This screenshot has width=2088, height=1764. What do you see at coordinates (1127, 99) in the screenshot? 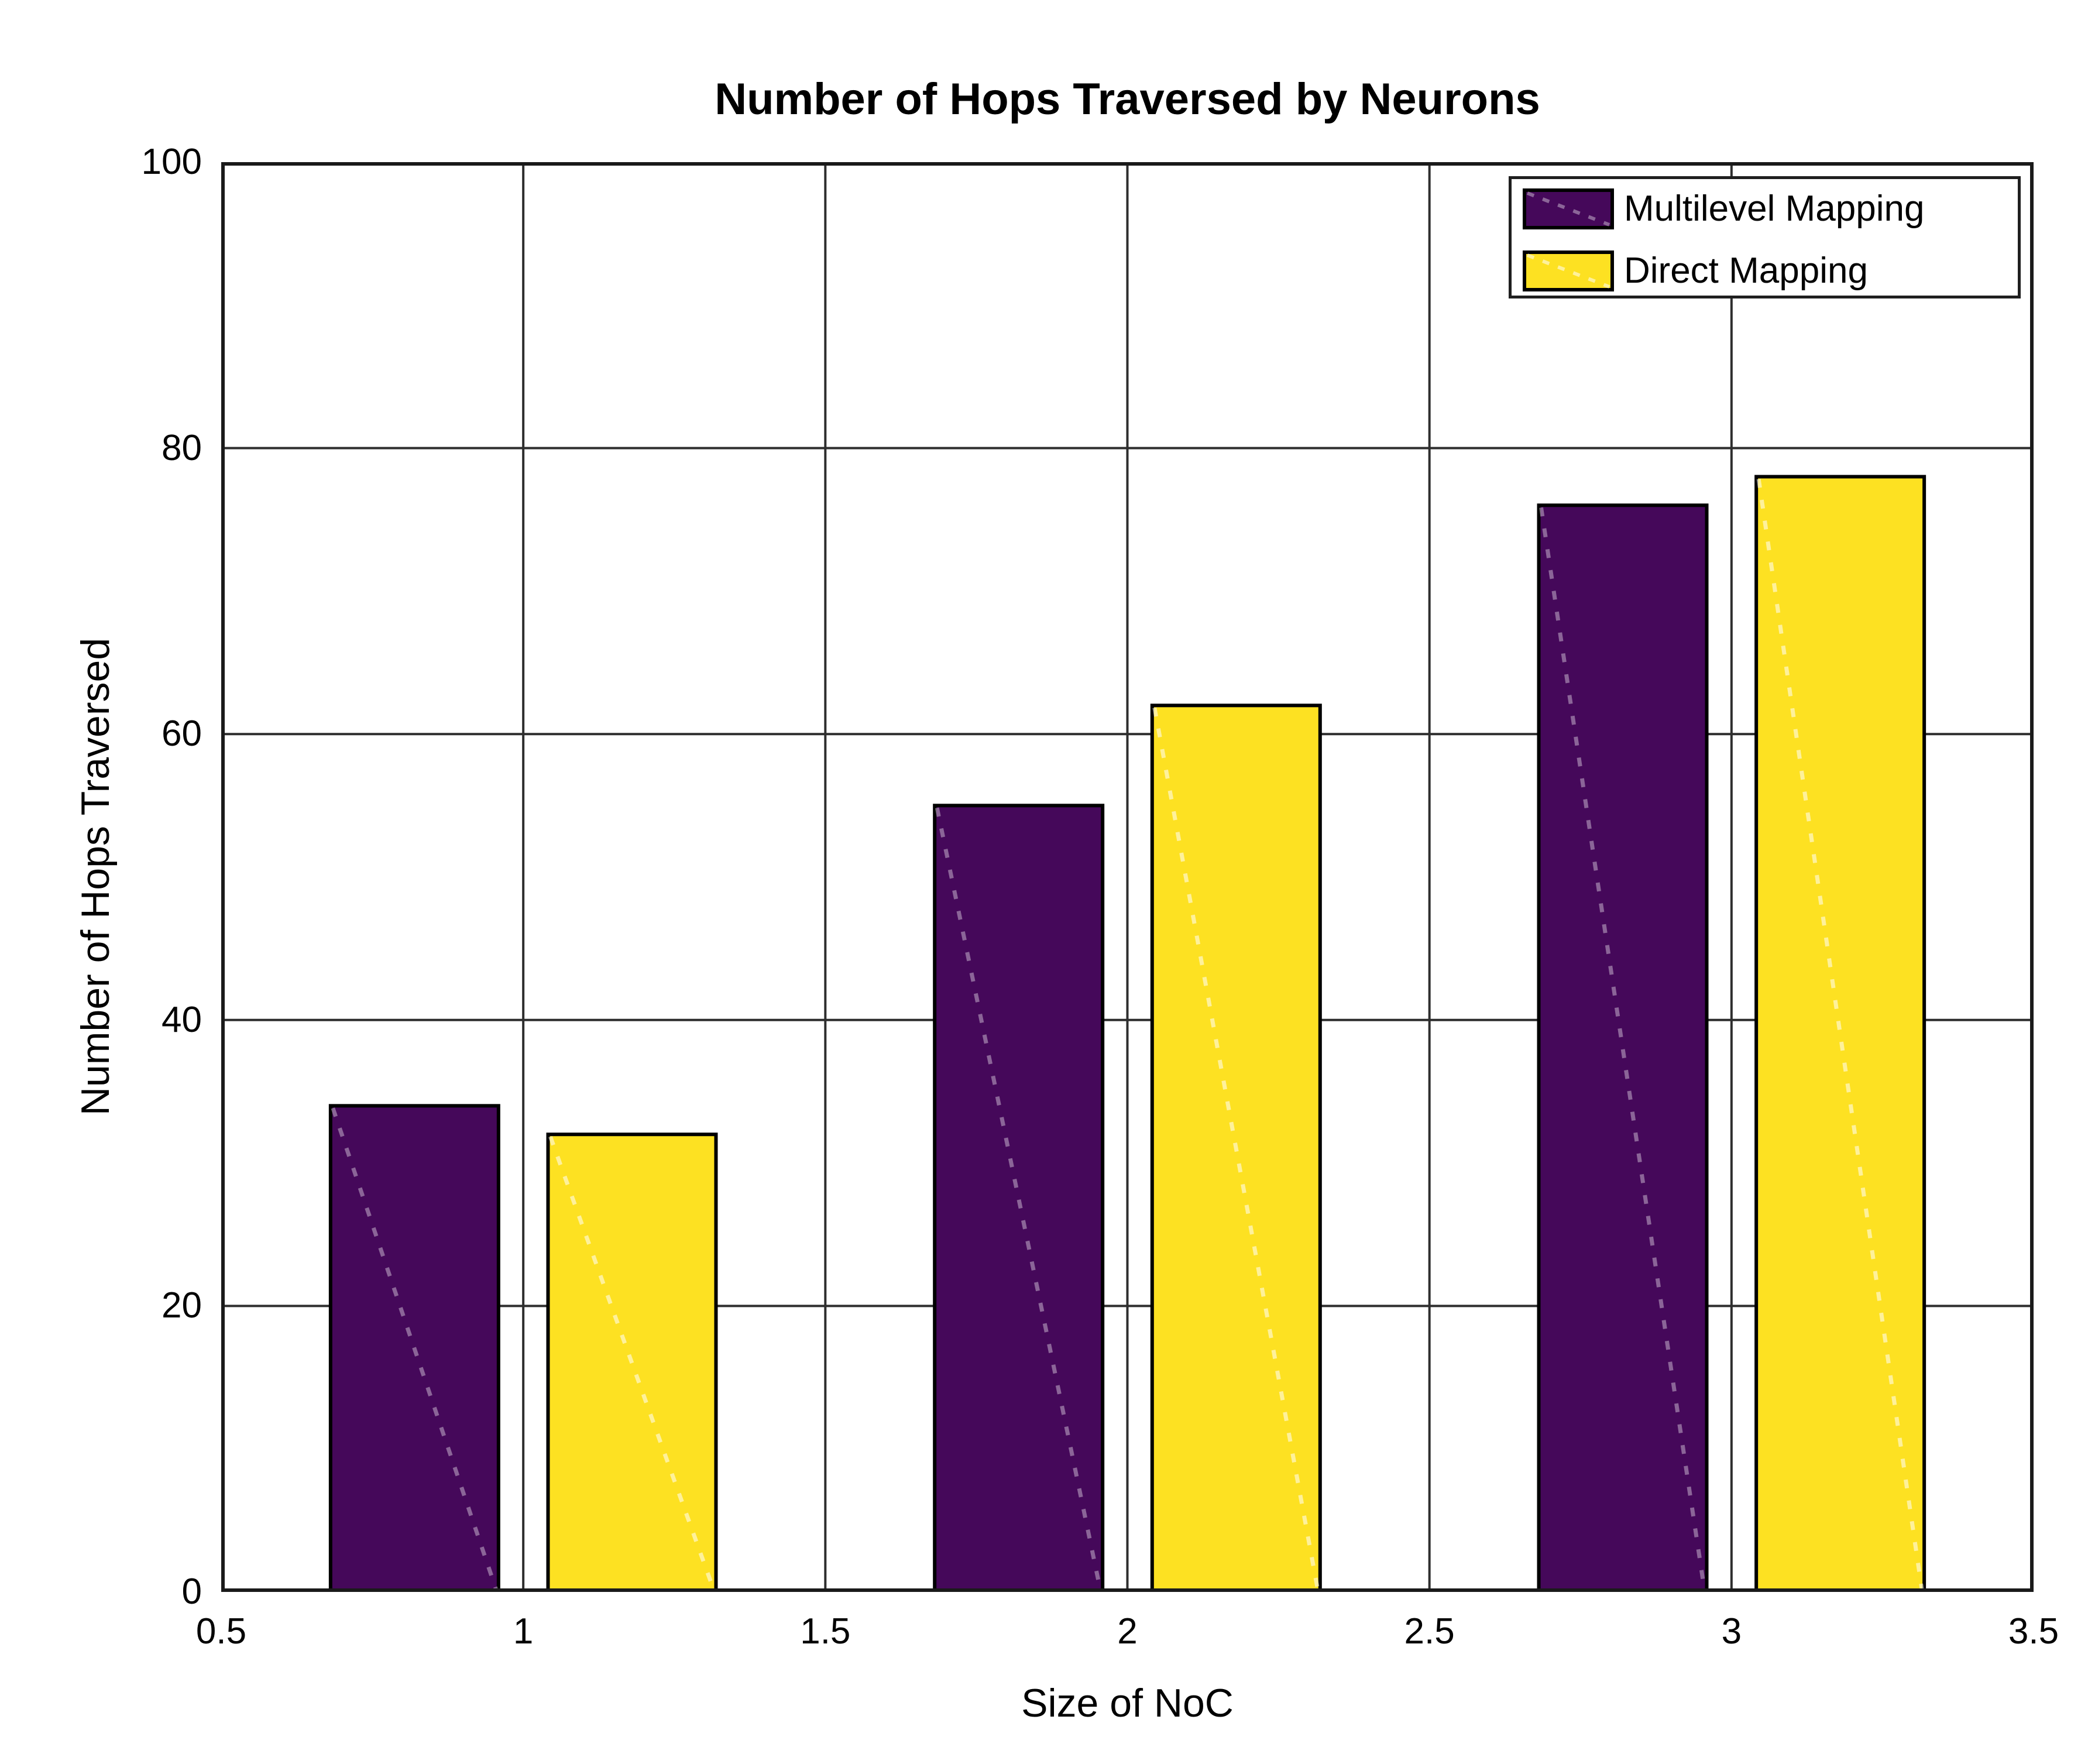
I see `chart-title: Number of Hops Traversed by Neurons` at bounding box center [1127, 99].